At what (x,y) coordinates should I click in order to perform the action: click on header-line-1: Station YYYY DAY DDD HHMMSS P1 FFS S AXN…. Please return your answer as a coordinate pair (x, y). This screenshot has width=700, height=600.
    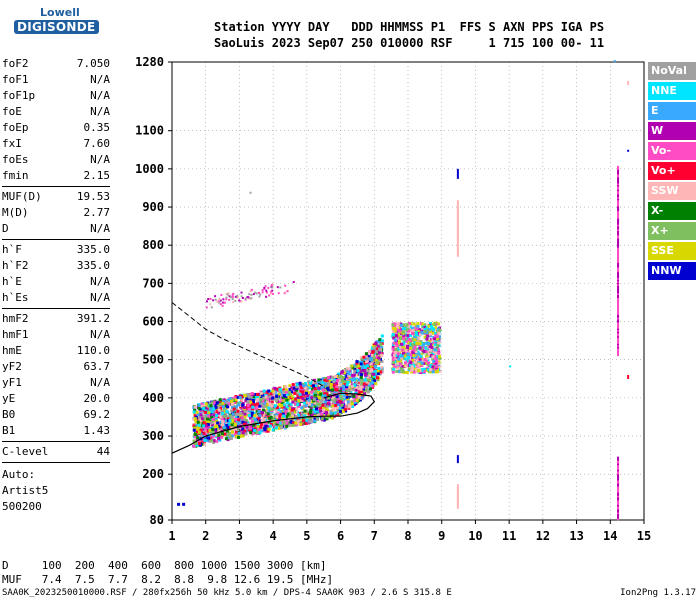
    Looking at the image, I should click on (409, 27).